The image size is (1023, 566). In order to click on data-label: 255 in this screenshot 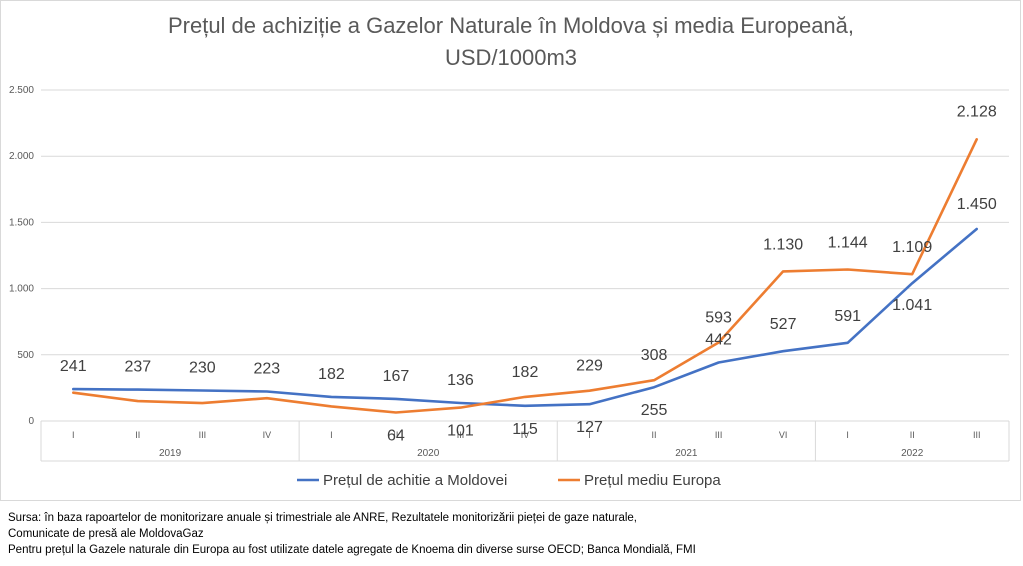, I will do `click(654, 410)`.